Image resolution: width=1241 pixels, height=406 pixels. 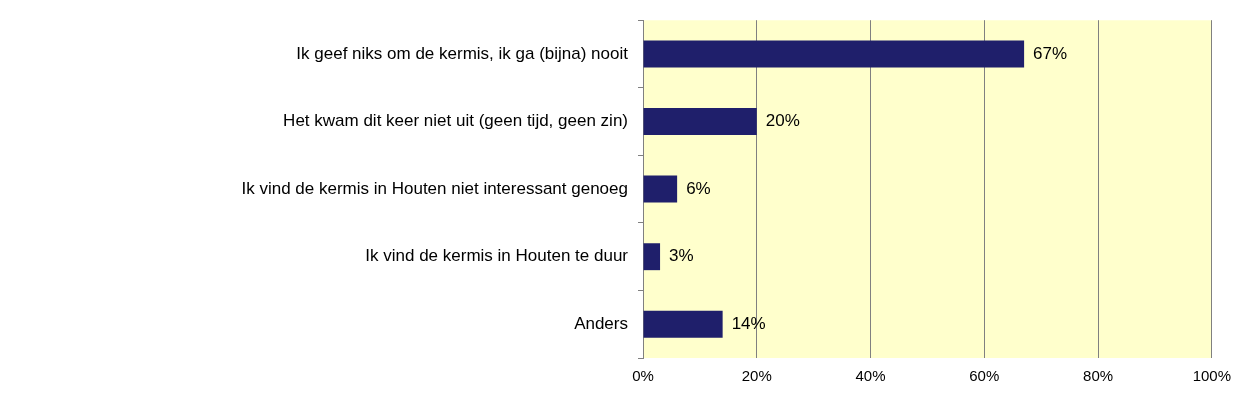 What do you see at coordinates (756, 376) in the screenshot?
I see `x-tick-label: 20%` at bounding box center [756, 376].